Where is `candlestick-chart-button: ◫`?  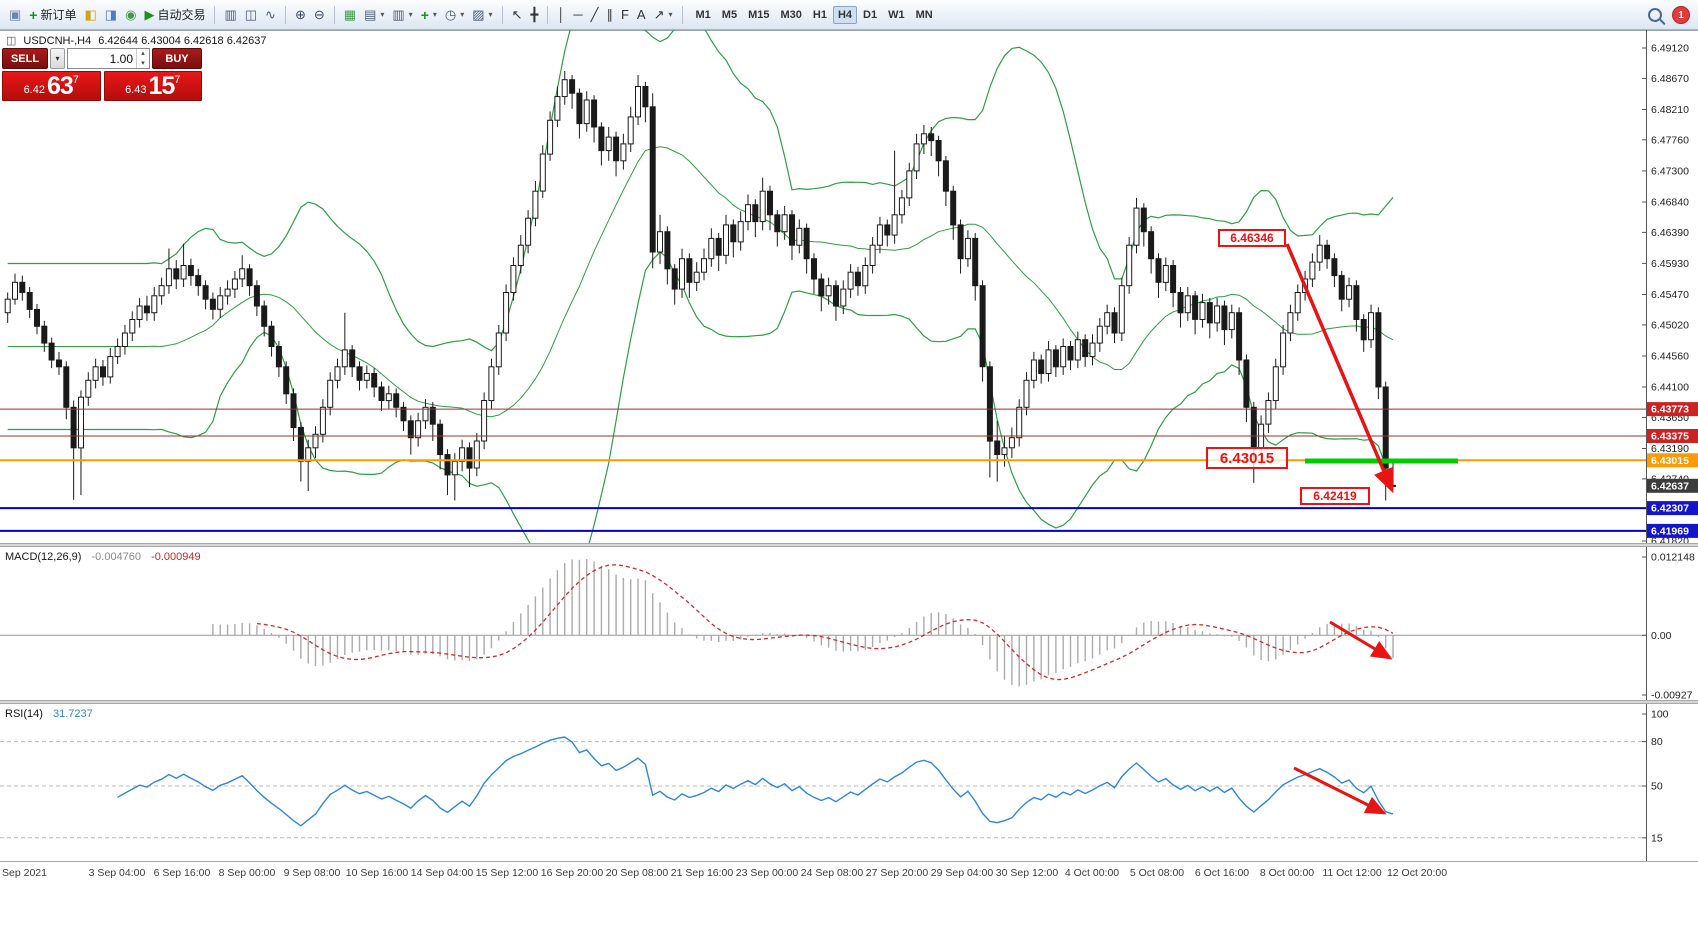 candlestick-chart-button: ◫ is located at coordinates (251, 15).